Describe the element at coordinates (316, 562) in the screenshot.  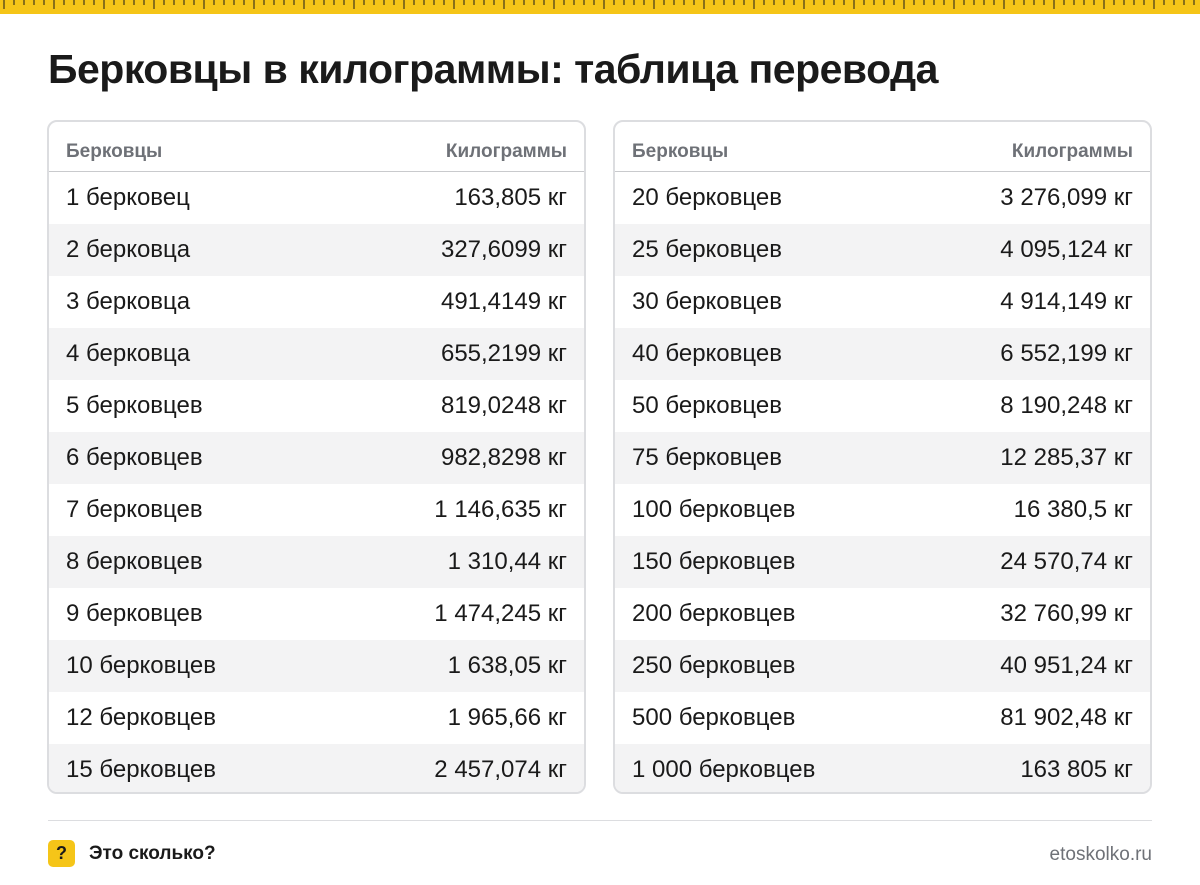
I see `table-row: 8 берковцев 1 310,44 кг` at that location.